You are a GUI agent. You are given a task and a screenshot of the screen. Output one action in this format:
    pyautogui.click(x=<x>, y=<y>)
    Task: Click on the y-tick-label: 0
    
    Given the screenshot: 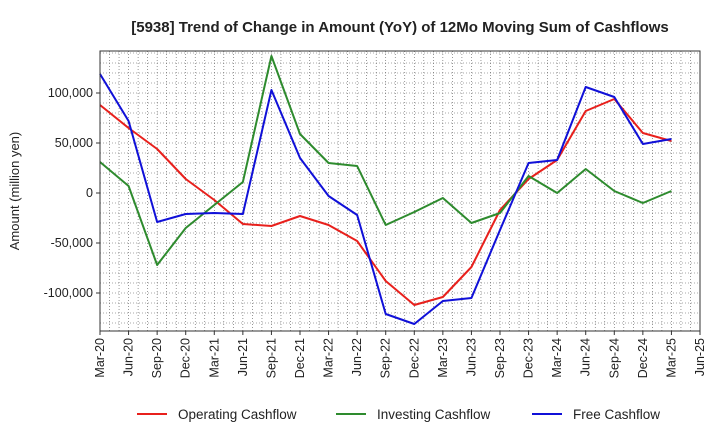 What is the action you would take?
    pyautogui.click(x=89, y=193)
    